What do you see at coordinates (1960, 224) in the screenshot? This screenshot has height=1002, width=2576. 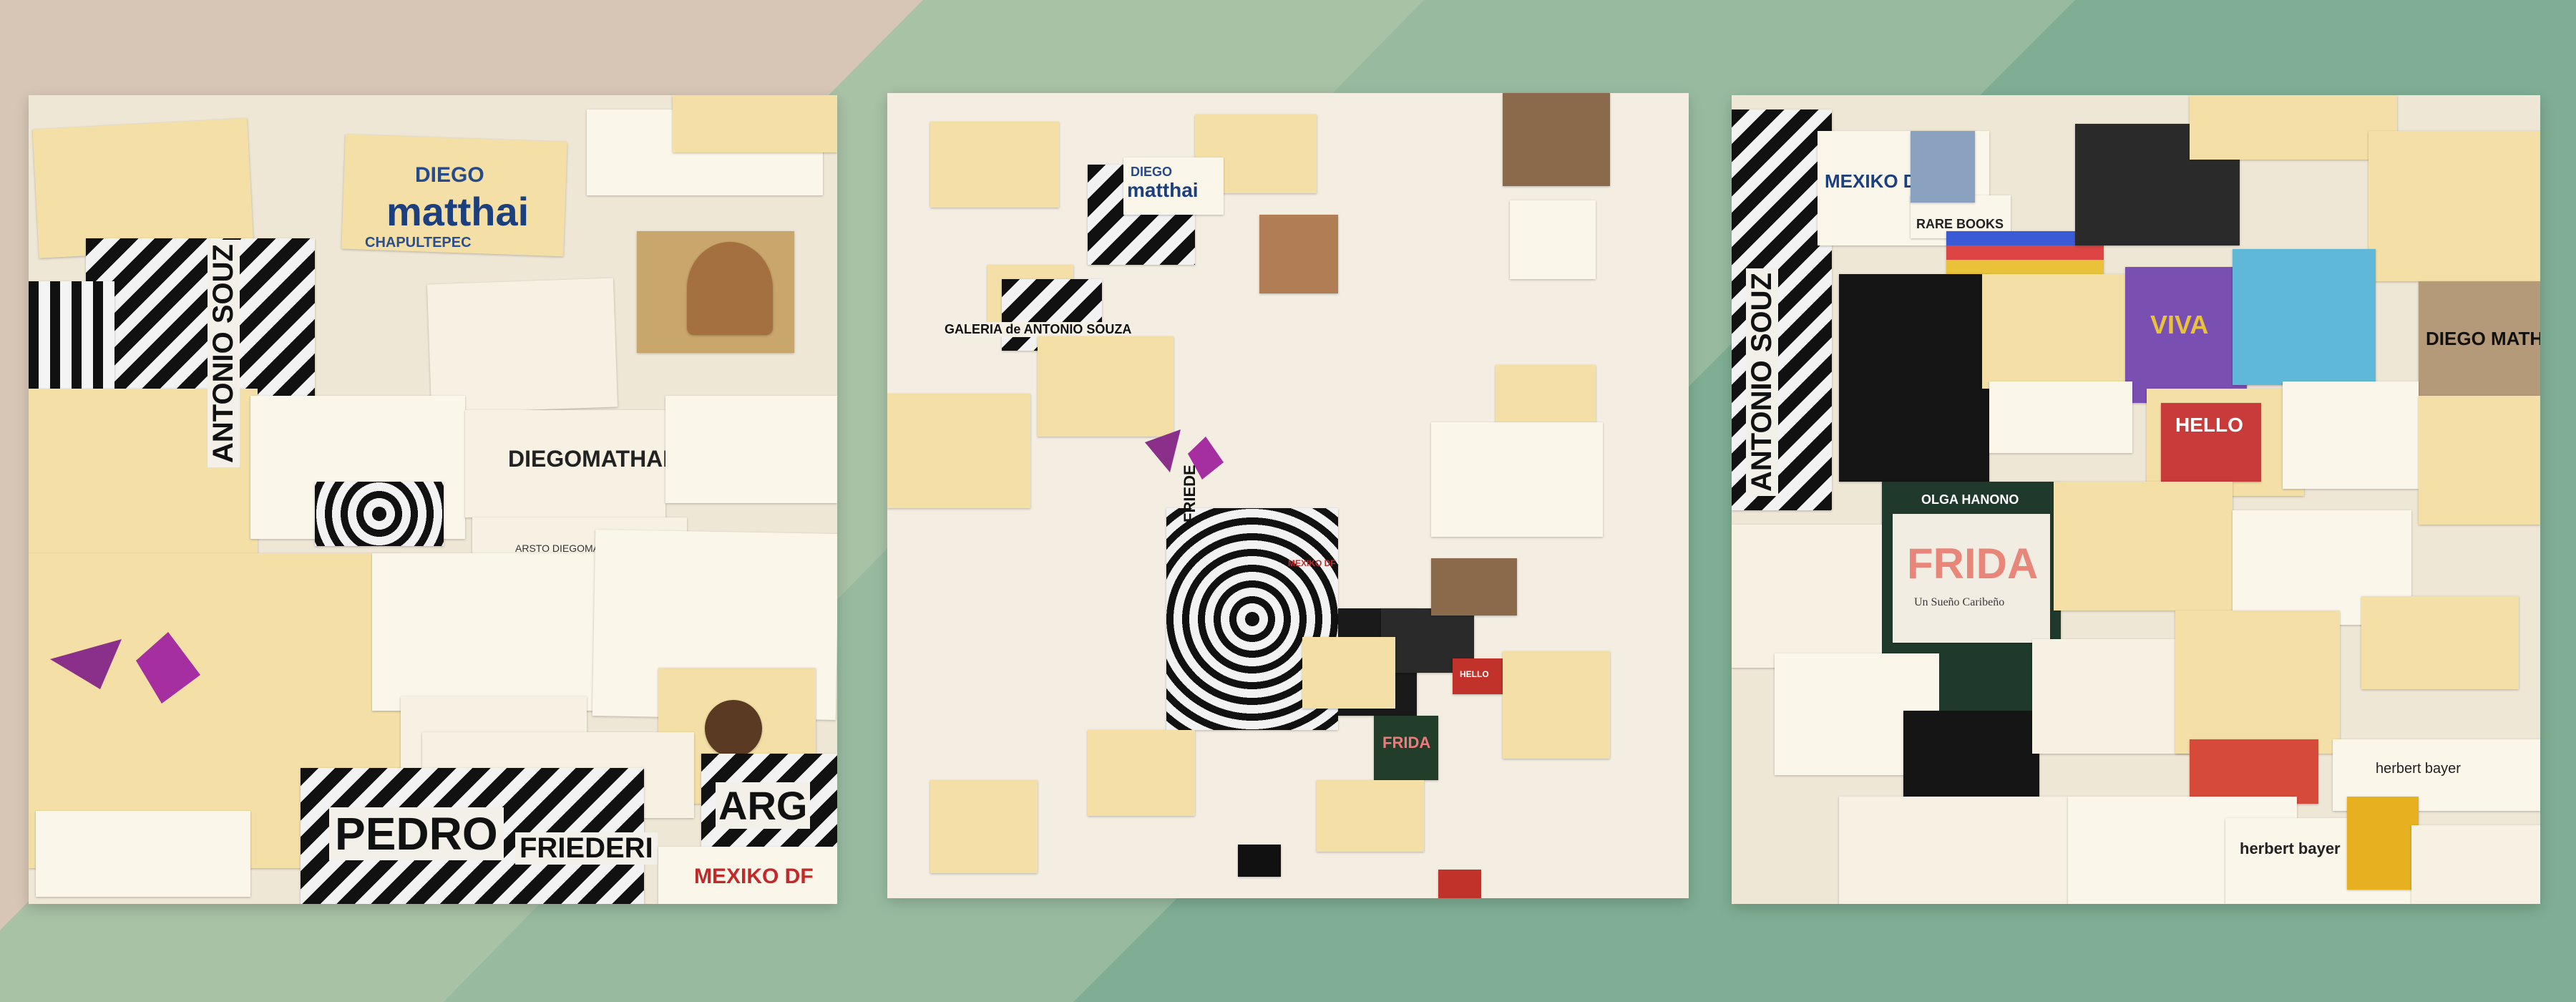 I see `rare-books-label: RARE BOOKS` at bounding box center [1960, 224].